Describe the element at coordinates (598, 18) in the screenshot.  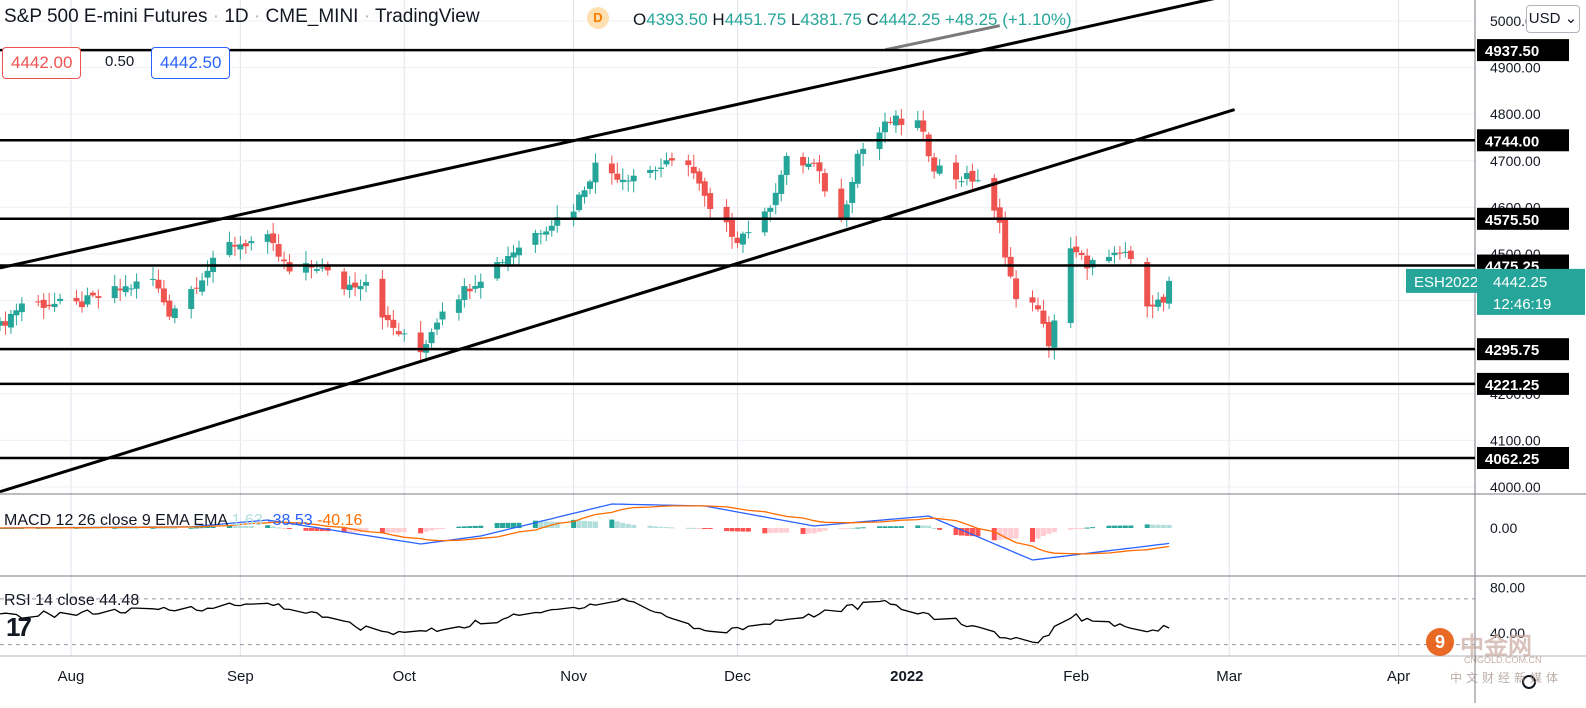
I see `data-source-badge: D` at that location.